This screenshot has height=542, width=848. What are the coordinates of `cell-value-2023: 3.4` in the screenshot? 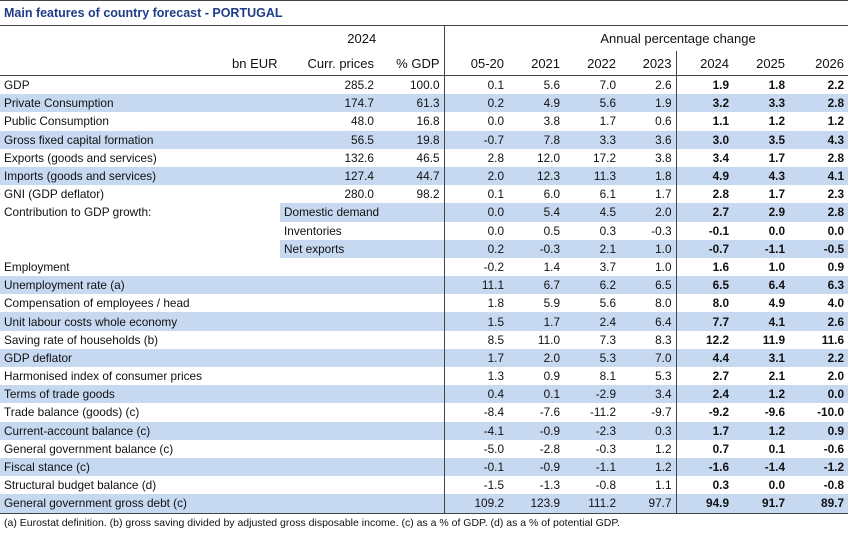 It's located at (648, 394).